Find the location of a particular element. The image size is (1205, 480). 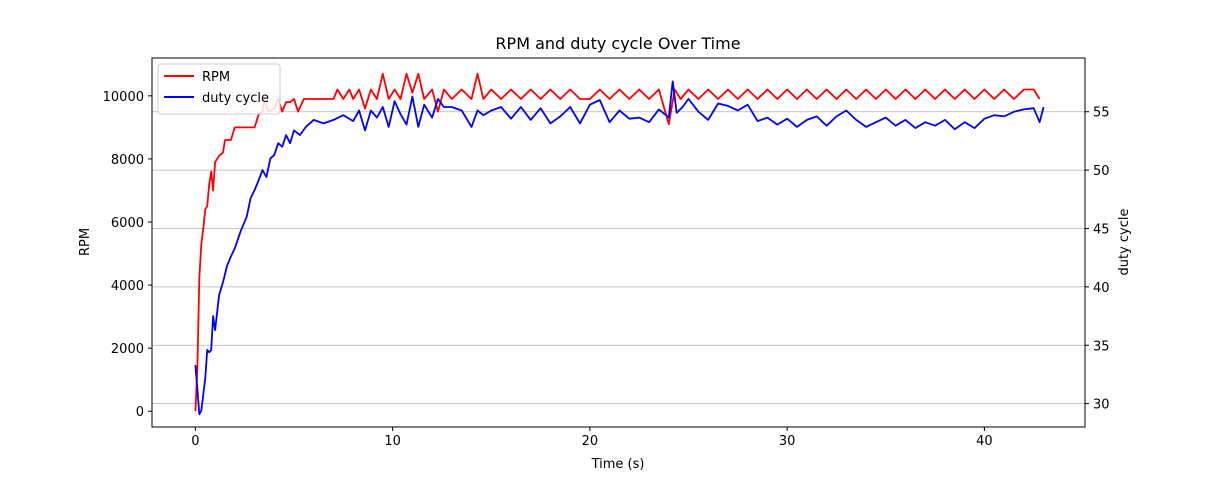

y-axis-right-label: duty cycle is located at coordinates (1124, 241).